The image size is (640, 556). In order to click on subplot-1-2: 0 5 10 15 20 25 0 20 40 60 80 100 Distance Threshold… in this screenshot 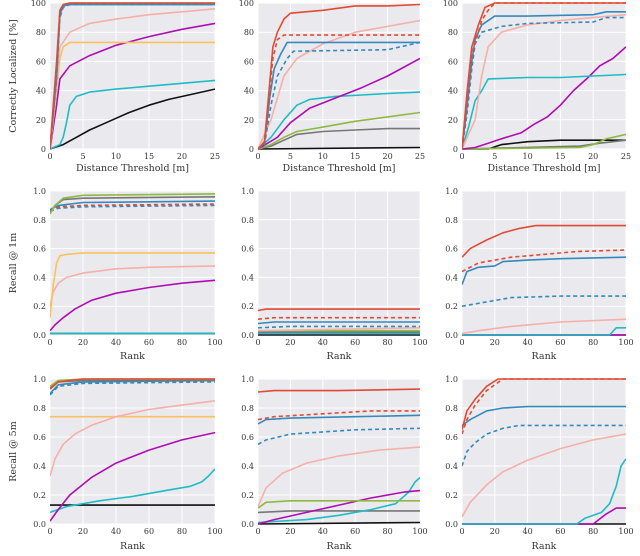, I will do `click(332, 87)`.